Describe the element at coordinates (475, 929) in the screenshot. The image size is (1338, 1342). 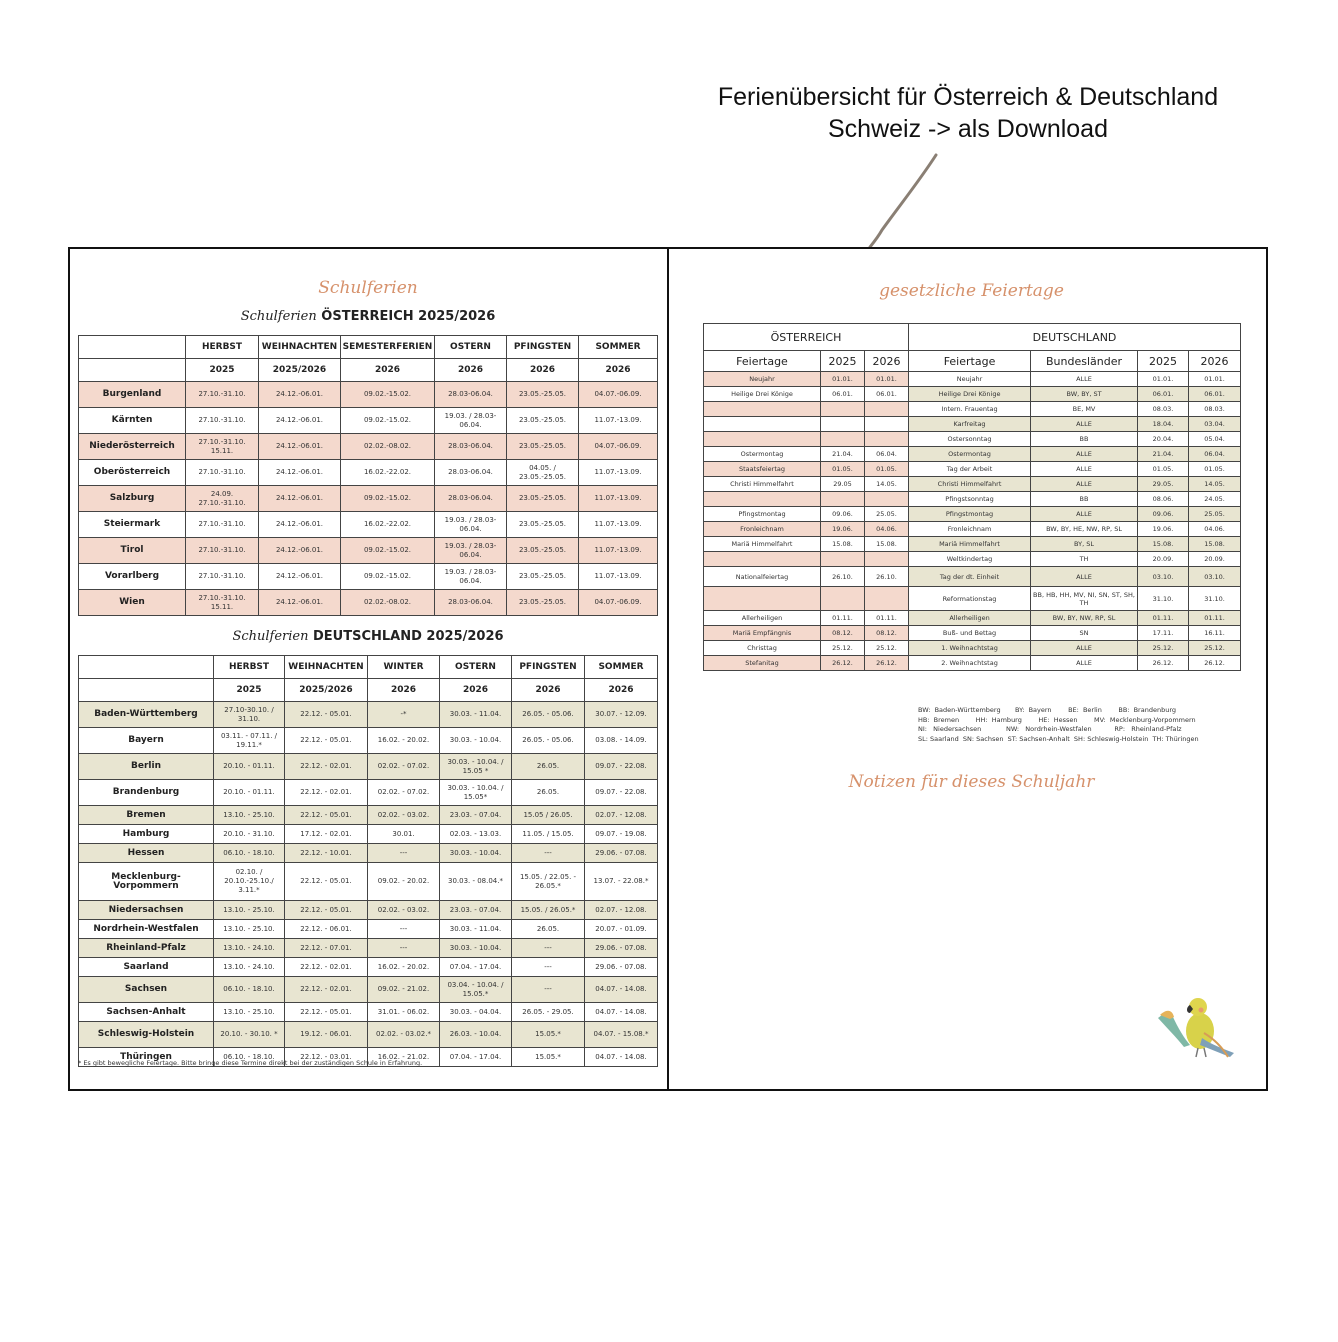
I see `date-cell: 30.03. - 11.04.` at that location.